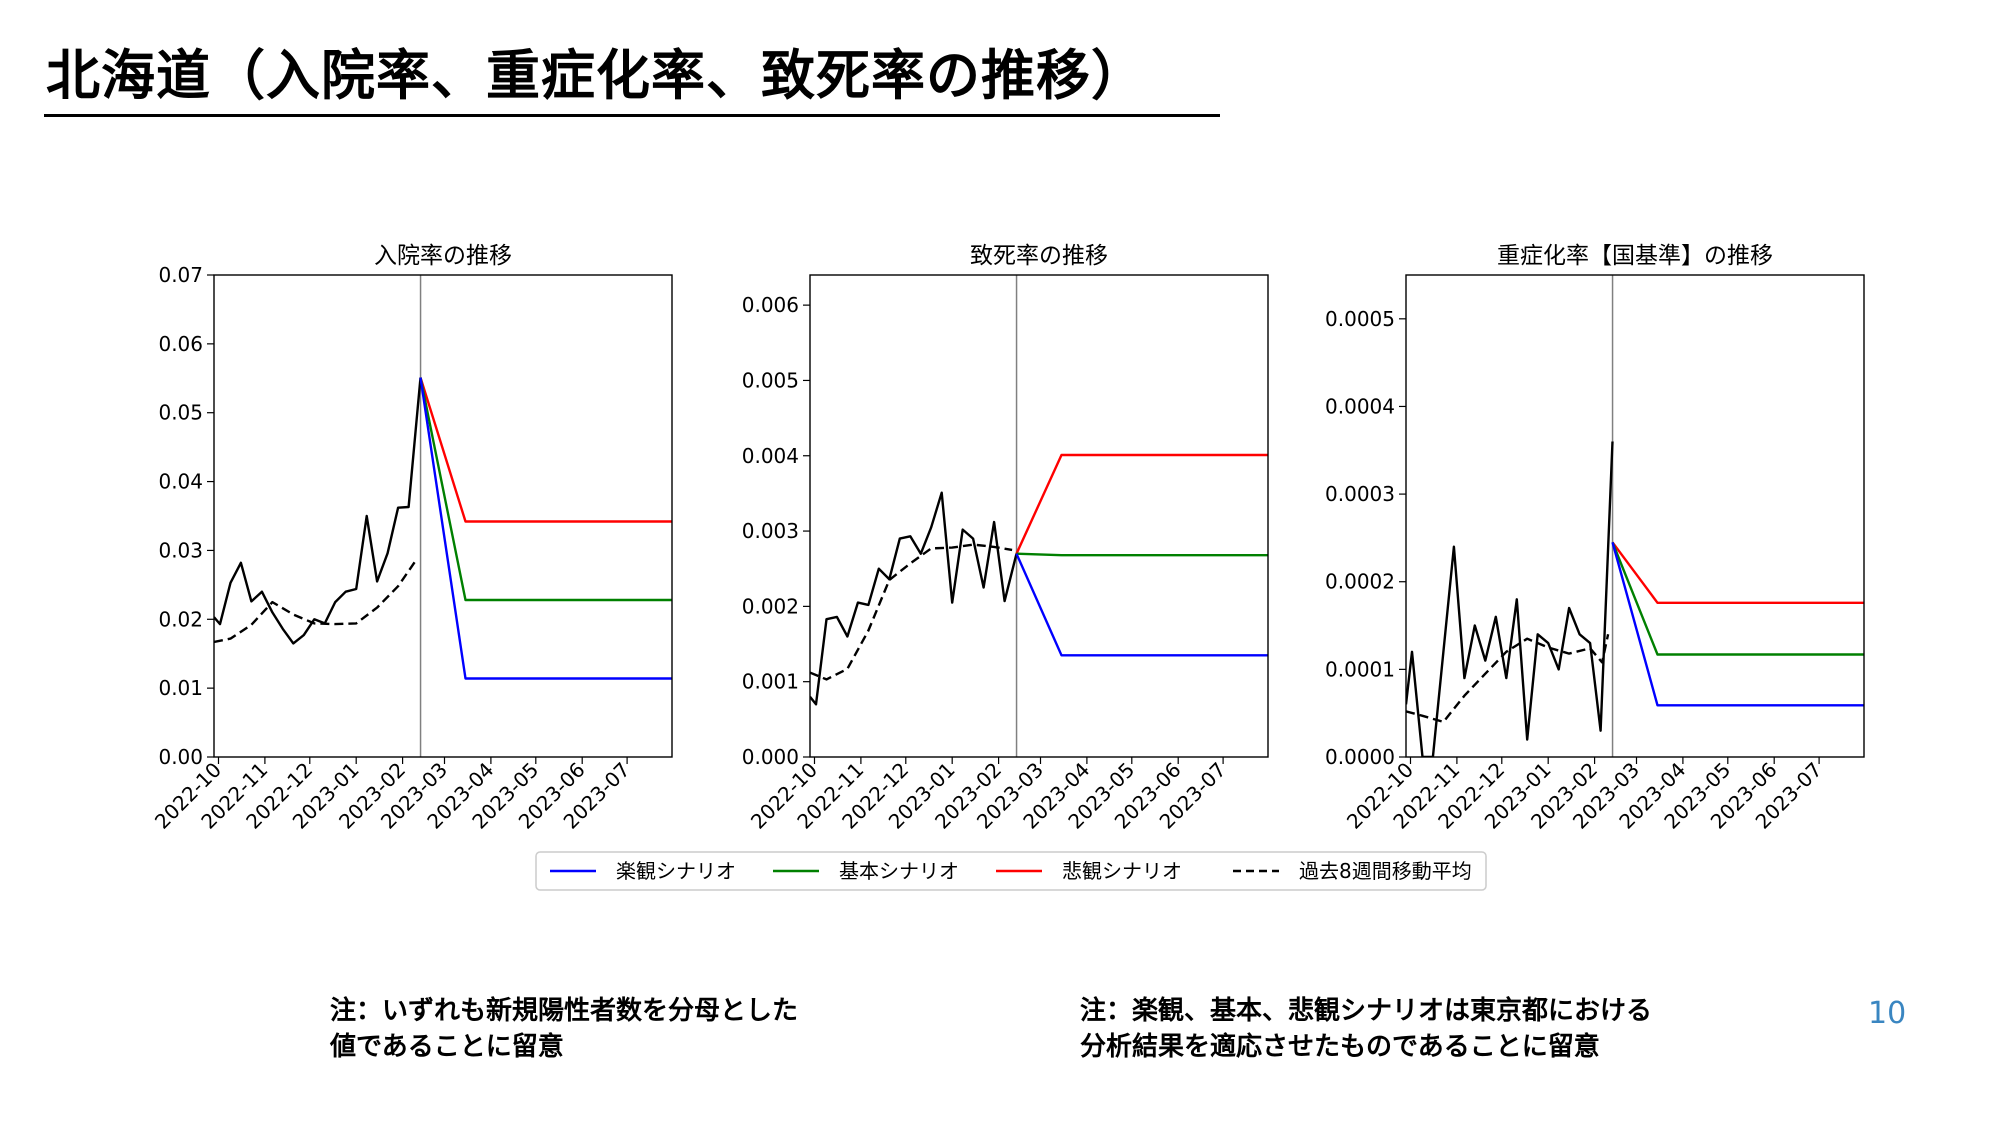 The image size is (2000, 1125). I want to click on y-tick-label: 0.003, so click(770, 531).